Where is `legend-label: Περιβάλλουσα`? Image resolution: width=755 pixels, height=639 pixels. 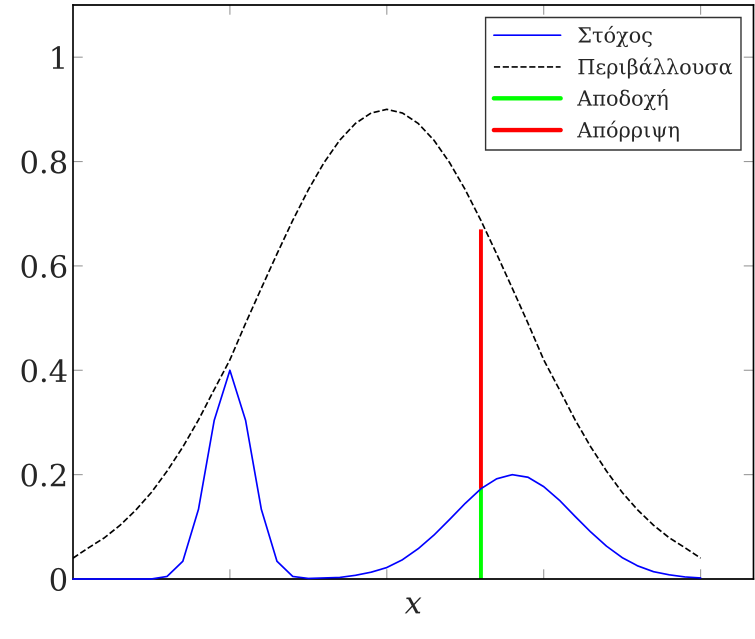 legend-label: Περιβάλλουσα is located at coordinates (655, 68).